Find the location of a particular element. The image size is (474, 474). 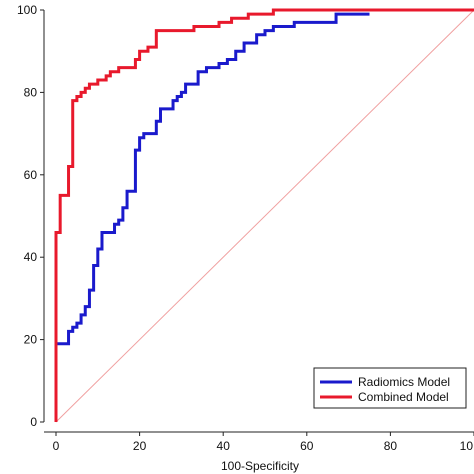

x-tick-label: 20 is located at coordinates (140, 446).